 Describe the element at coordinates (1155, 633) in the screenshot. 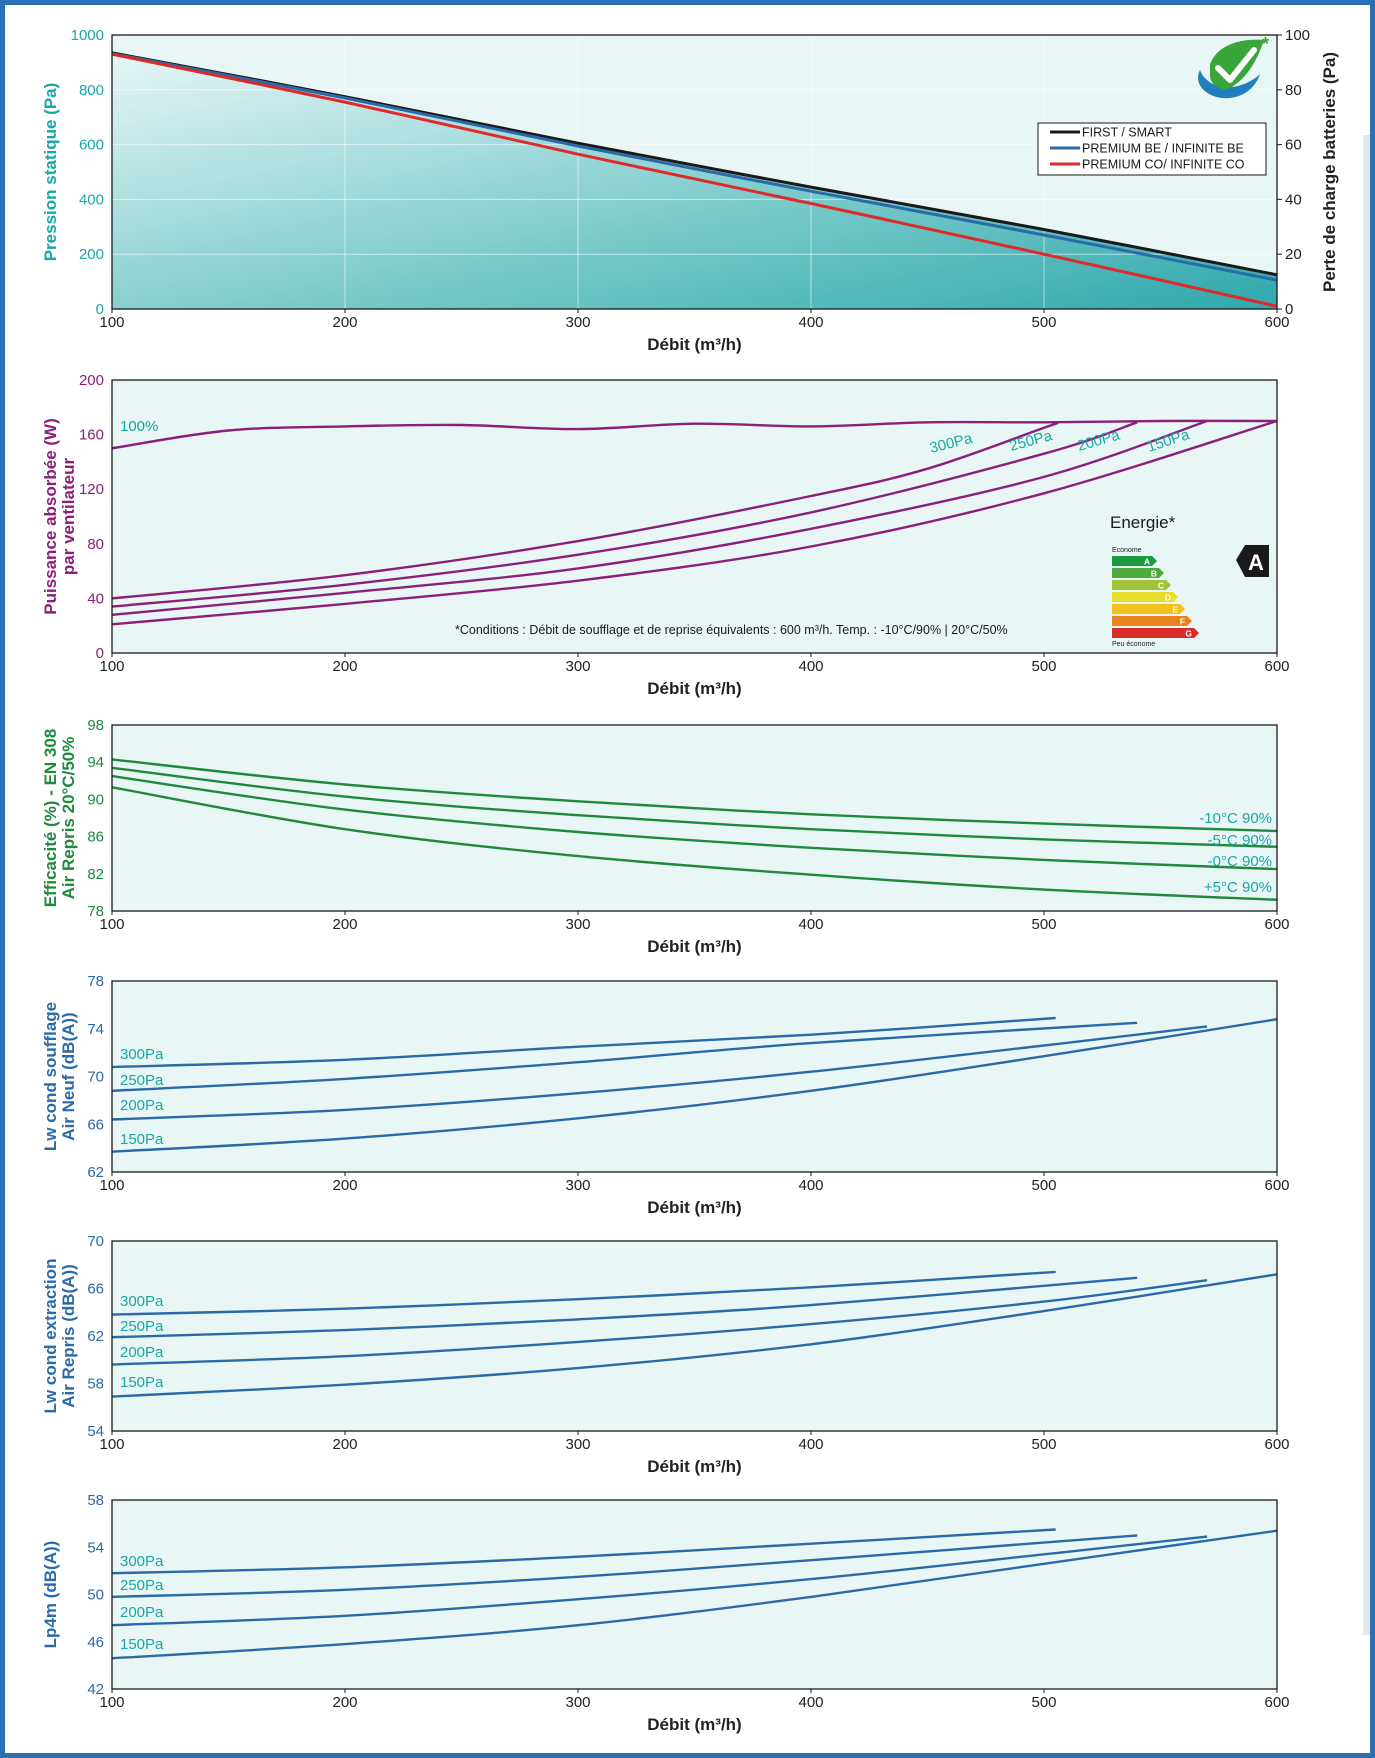

I see `energy-bar-g` at that location.